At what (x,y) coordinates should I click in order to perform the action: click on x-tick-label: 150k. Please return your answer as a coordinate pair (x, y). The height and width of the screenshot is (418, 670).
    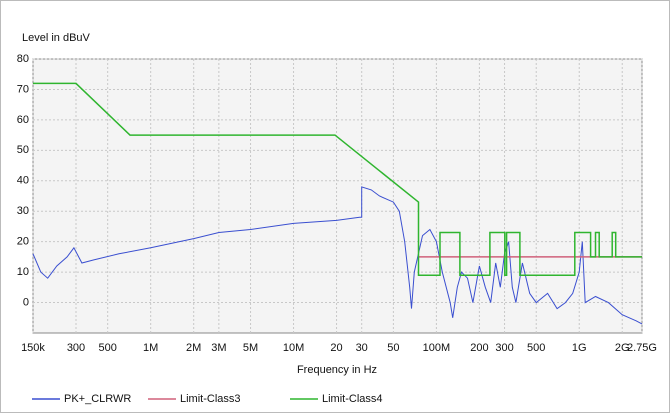
    Looking at the image, I should click on (33, 348).